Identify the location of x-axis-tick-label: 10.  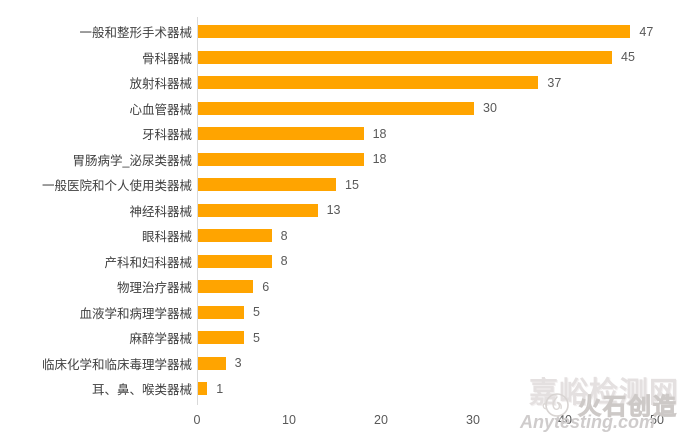
(289, 420).